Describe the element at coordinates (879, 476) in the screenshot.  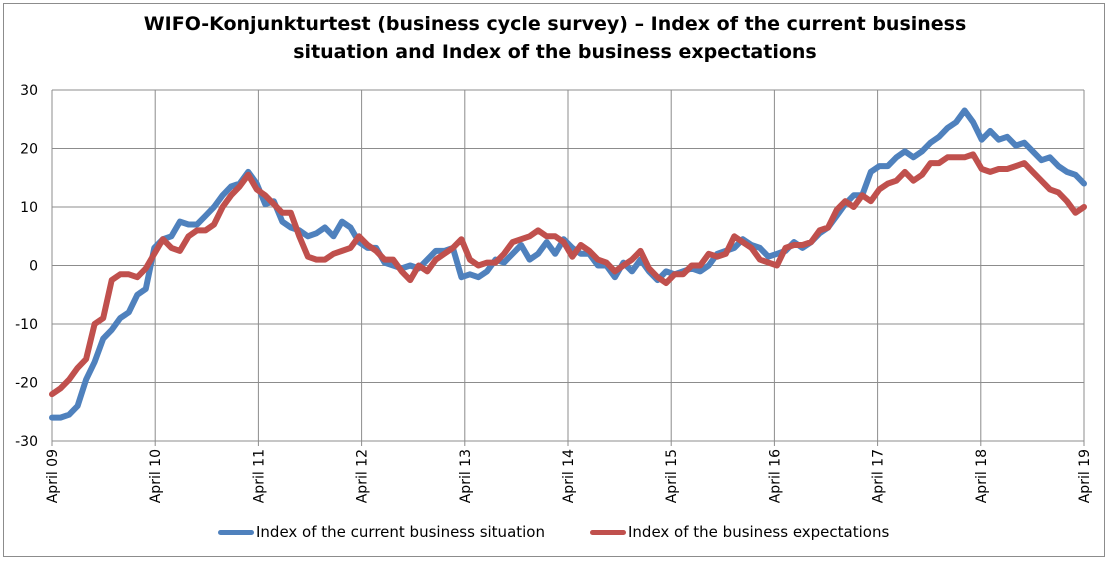
I see `x-tick-label: April 17` at that location.